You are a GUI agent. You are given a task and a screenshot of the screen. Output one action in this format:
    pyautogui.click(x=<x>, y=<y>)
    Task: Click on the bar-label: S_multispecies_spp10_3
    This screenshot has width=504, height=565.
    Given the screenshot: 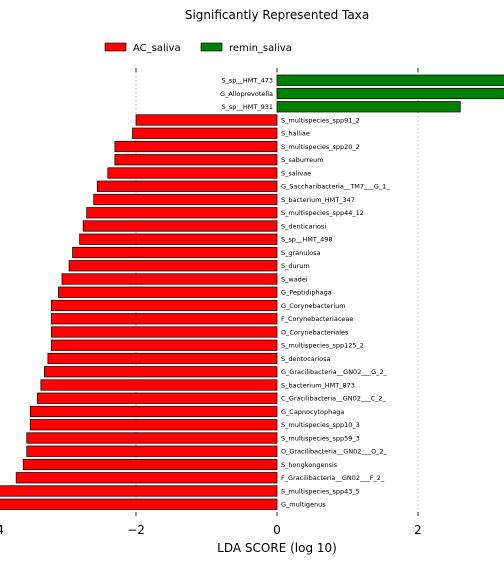 What is the action you would take?
    pyautogui.click(x=320, y=425)
    